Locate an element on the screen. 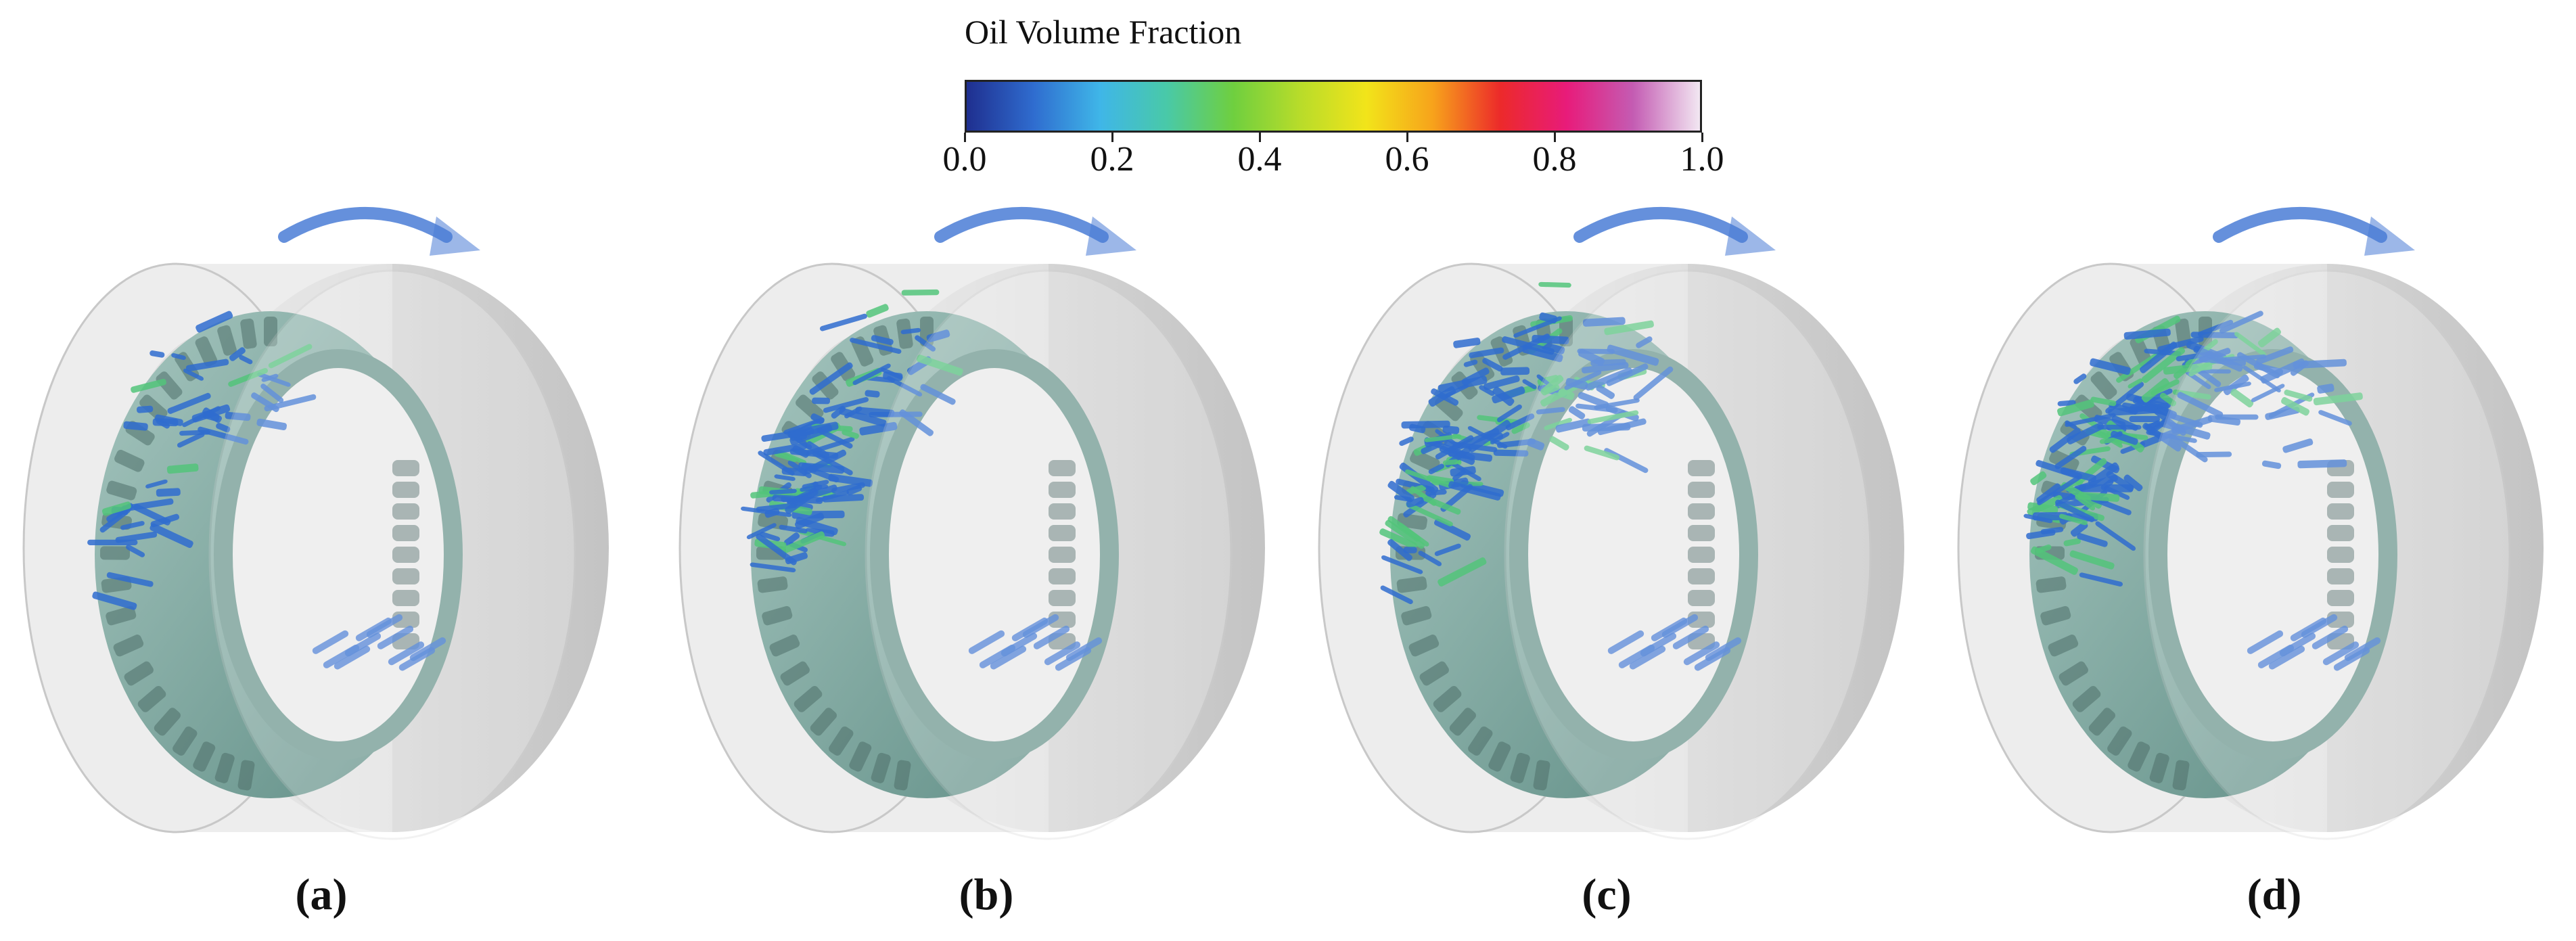 This screenshot has height=941, width=2576. colorbar-tick-label: 0.6 is located at coordinates (1407, 159).